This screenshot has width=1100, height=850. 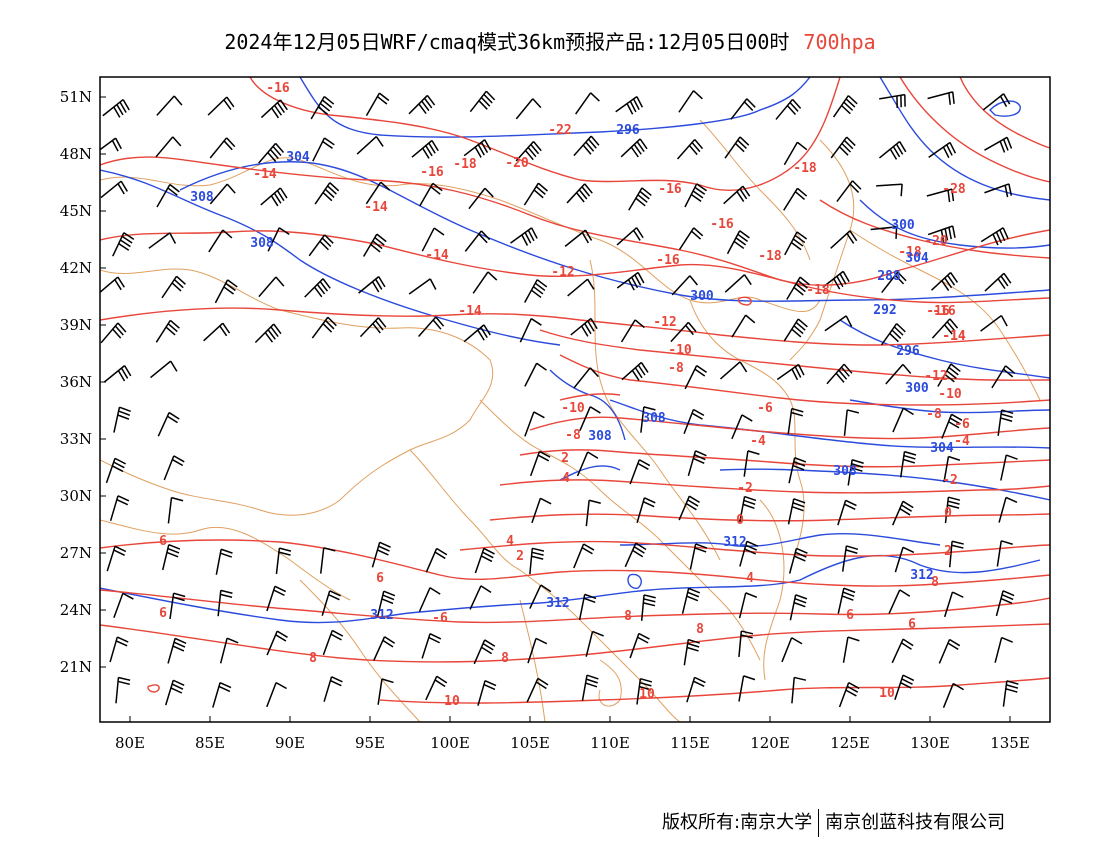 What do you see at coordinates (520, 556) in the screenshot?
I see `temperature-label: 2` at bounding box center [520, 556].